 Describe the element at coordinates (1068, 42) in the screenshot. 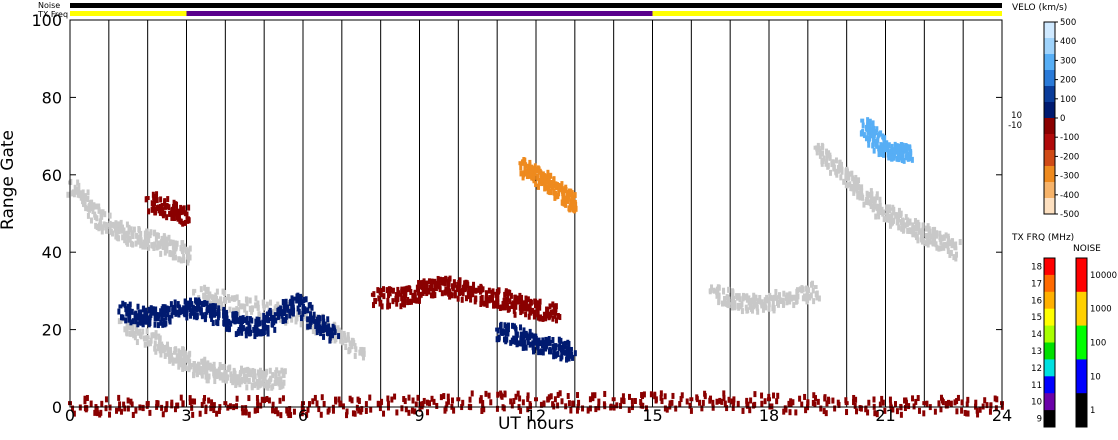

I see `velocity-tick-label: 400` at that location.